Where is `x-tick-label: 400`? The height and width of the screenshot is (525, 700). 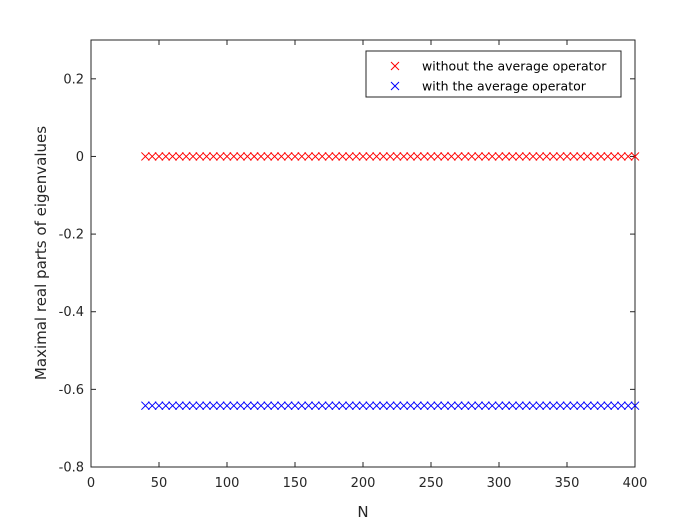
x-tick-label: 400 is located at coordinates (635, 483).